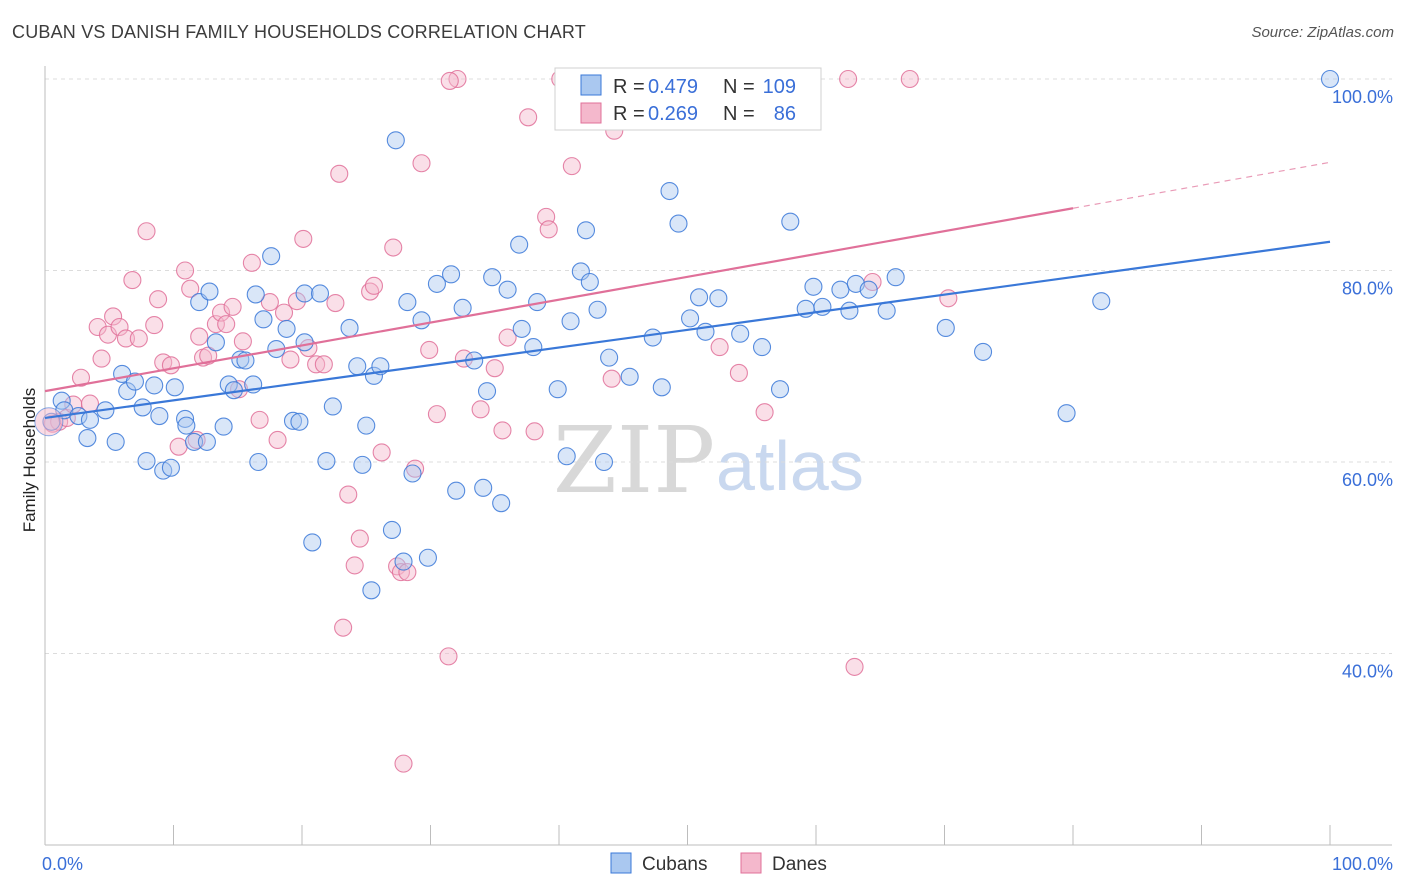 This screenshot has width=1406, height=892. Describe the element at coordinates (1367, 480) in the screenshot. I see `y-tick-label: 60.0%` at that location.